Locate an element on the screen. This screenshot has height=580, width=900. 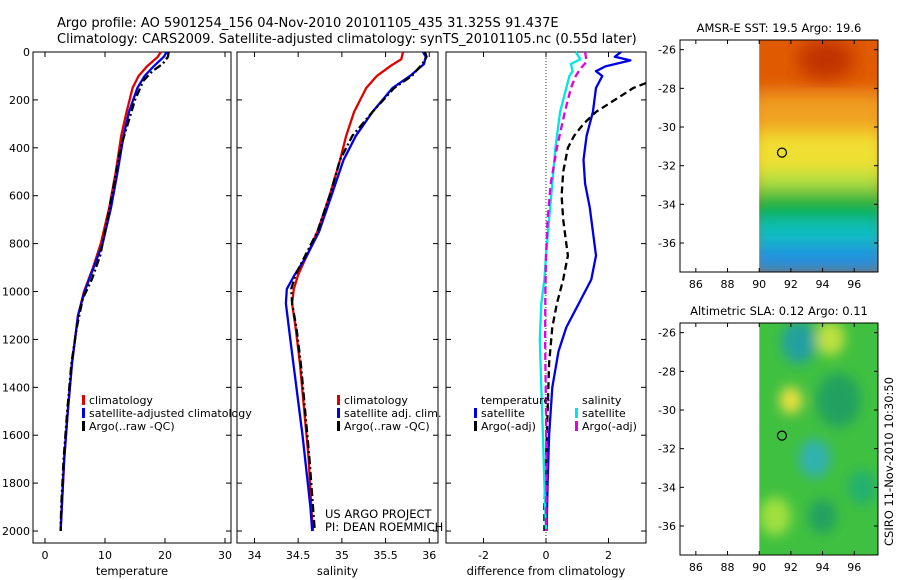
x-tick-label: 34 is located at coordinates (254, 555).